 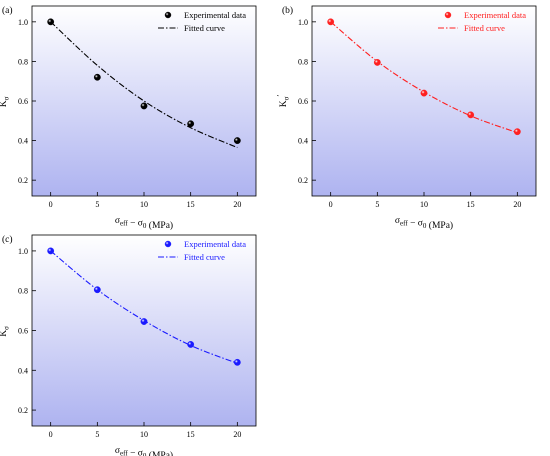 What do you see at coordinates (7, 10) in the screenshot?
I see `panel-label: (a)` at bounding box center [7, 10].